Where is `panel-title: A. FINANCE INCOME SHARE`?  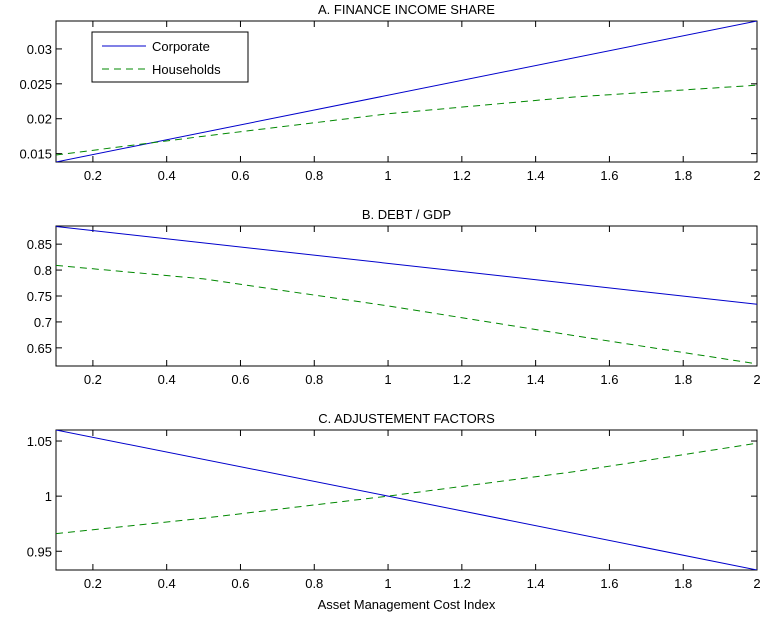 panel-title: A. FINANCE INCOME SHARE is located at coordinates (406, 9).